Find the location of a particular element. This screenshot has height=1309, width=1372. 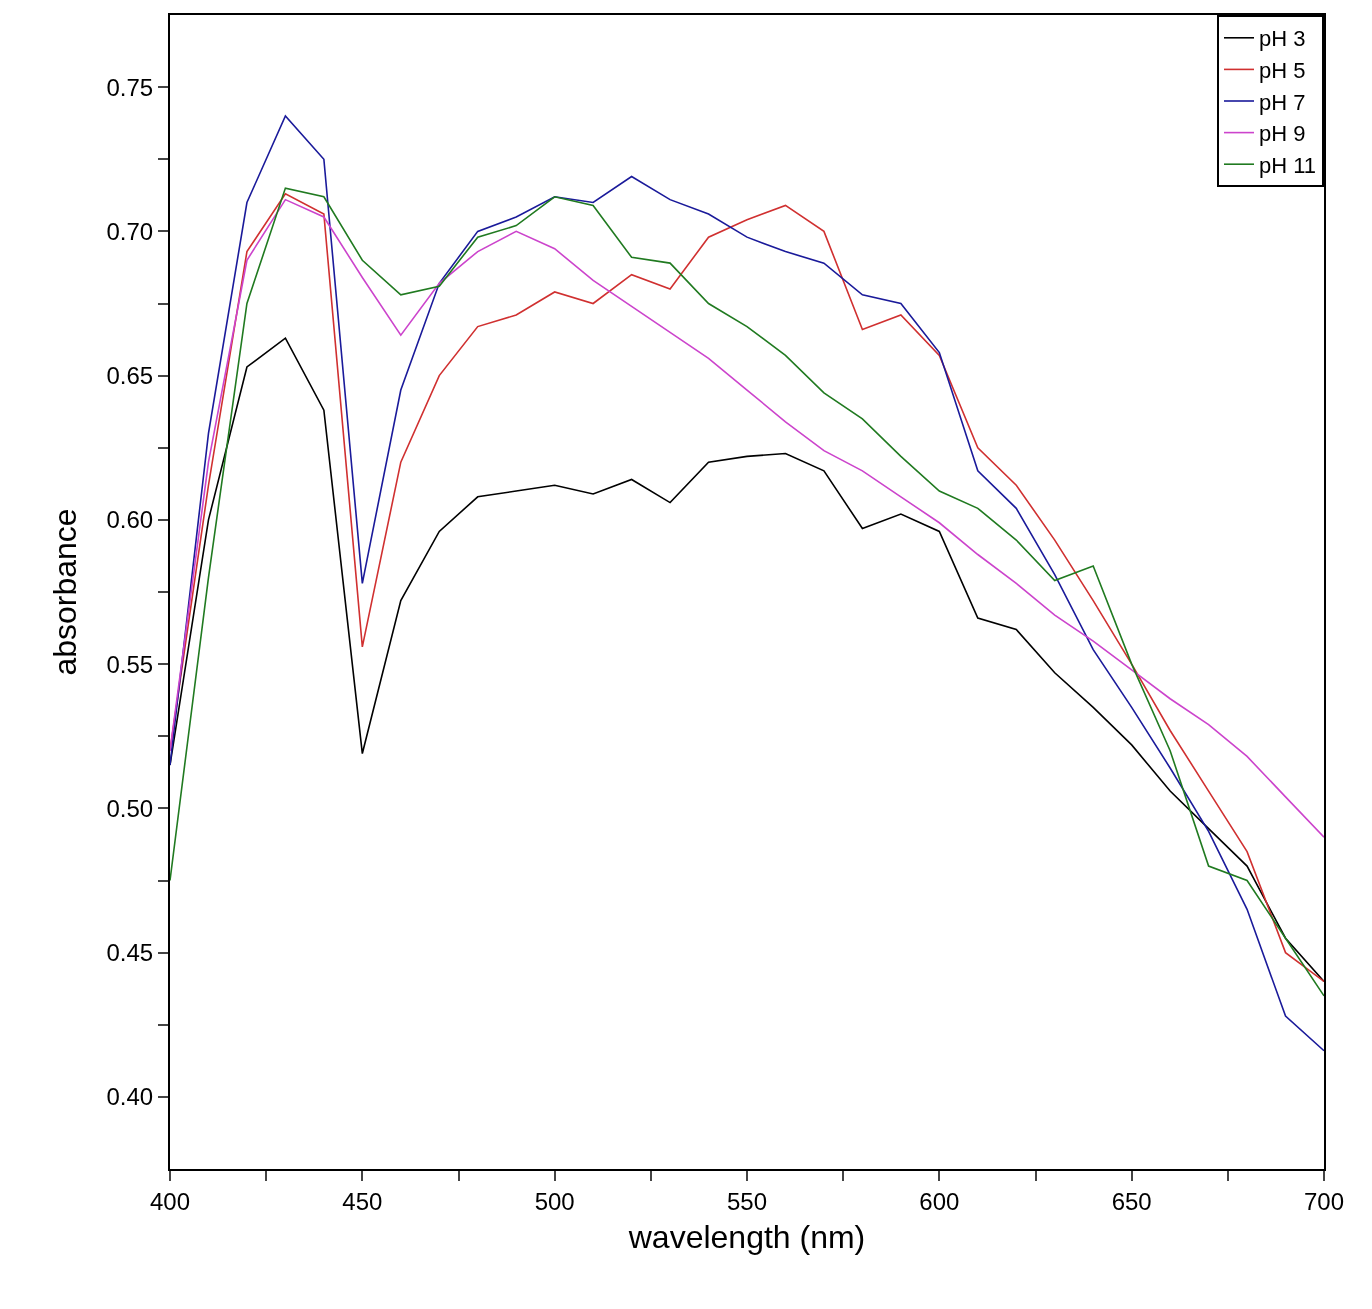

y-tick-label: 0.70 is located at coordinates (130, 231).